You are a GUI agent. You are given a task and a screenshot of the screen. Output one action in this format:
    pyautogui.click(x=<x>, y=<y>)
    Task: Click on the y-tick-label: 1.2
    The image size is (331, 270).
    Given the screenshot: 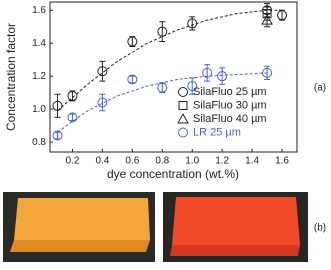 What is the action you would take?
    pyautogui.click(x=39, y=76)
    